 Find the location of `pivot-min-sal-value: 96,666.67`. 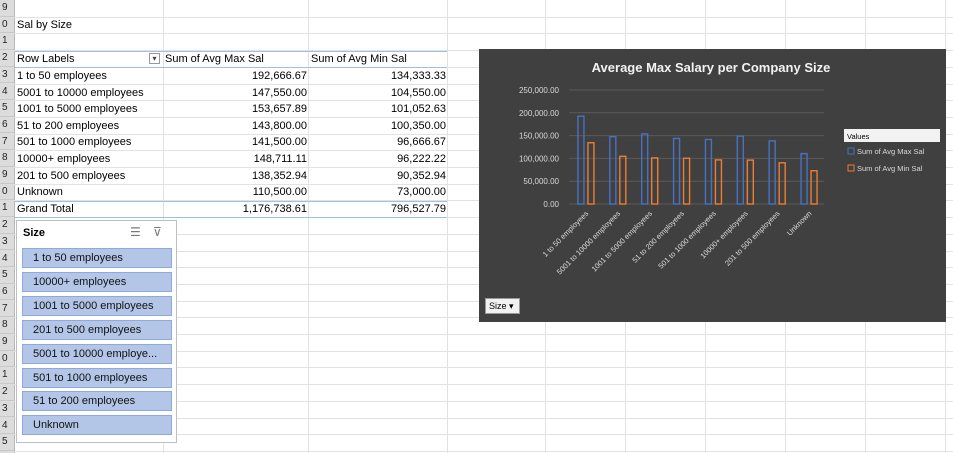

pivot-min-sal-value: 96,666.67 is located at coordinates (421, 142).